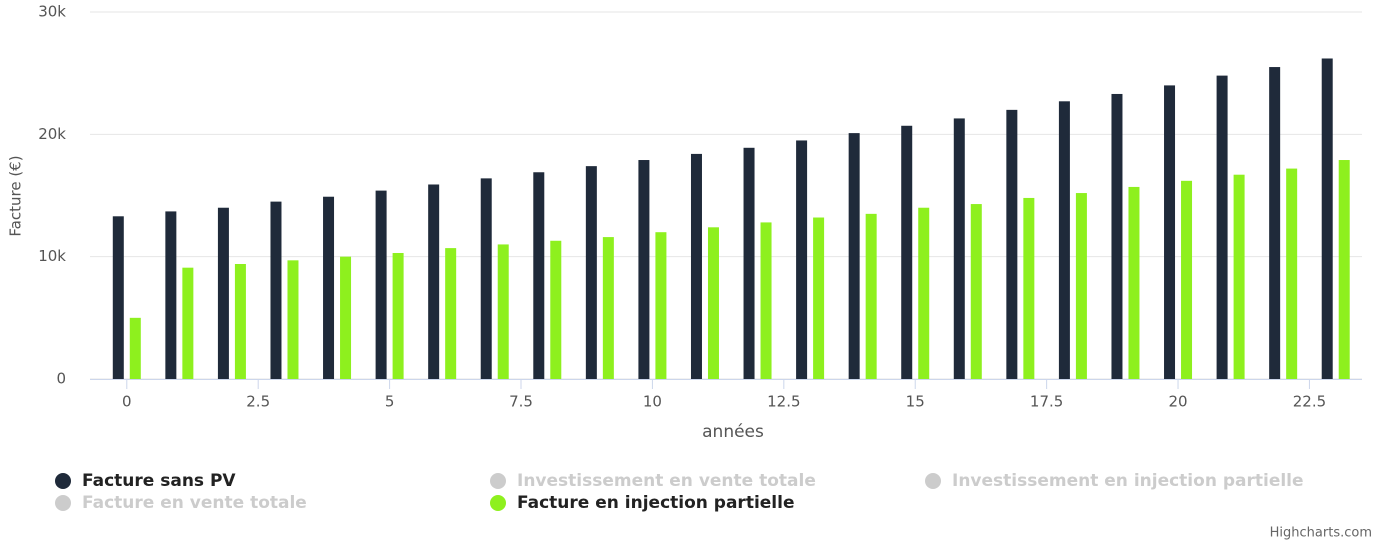 The image size is (1379, 546). What do you see at coordinates (733, 432) in the screenshot?
I see `x-axis-label: années` at bounding box center [733, 432].